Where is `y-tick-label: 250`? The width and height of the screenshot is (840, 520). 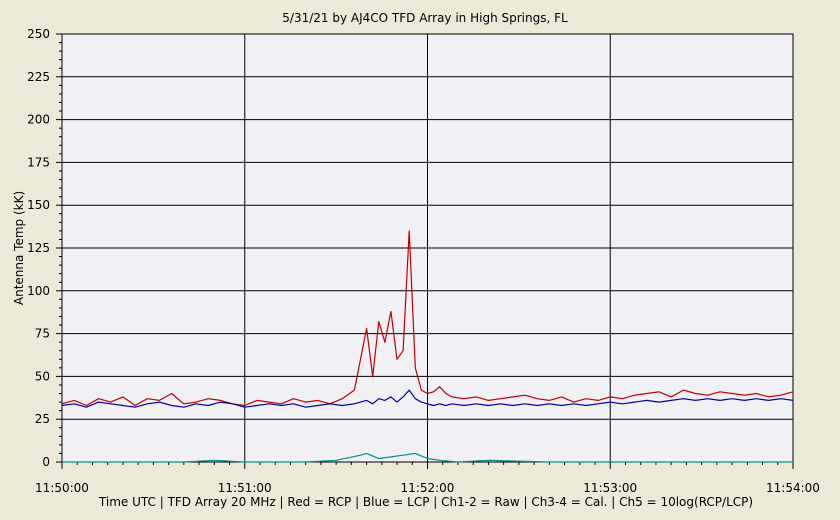 y-tick-label: 250 is located at coordinates (38, 34).